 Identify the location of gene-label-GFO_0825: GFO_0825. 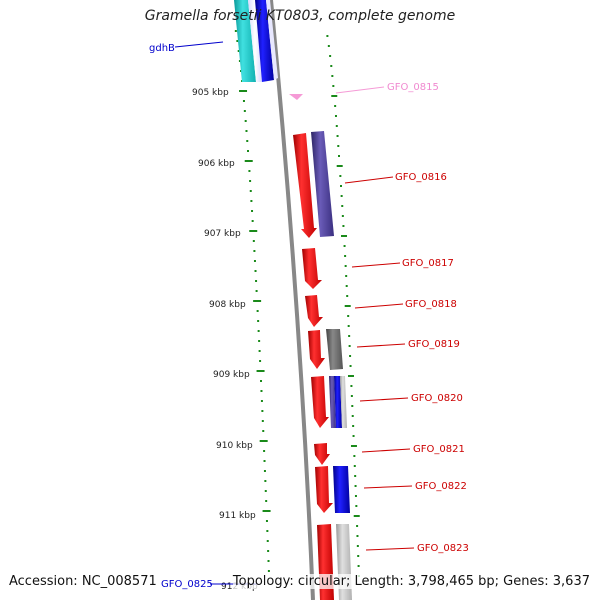
(187, 584).